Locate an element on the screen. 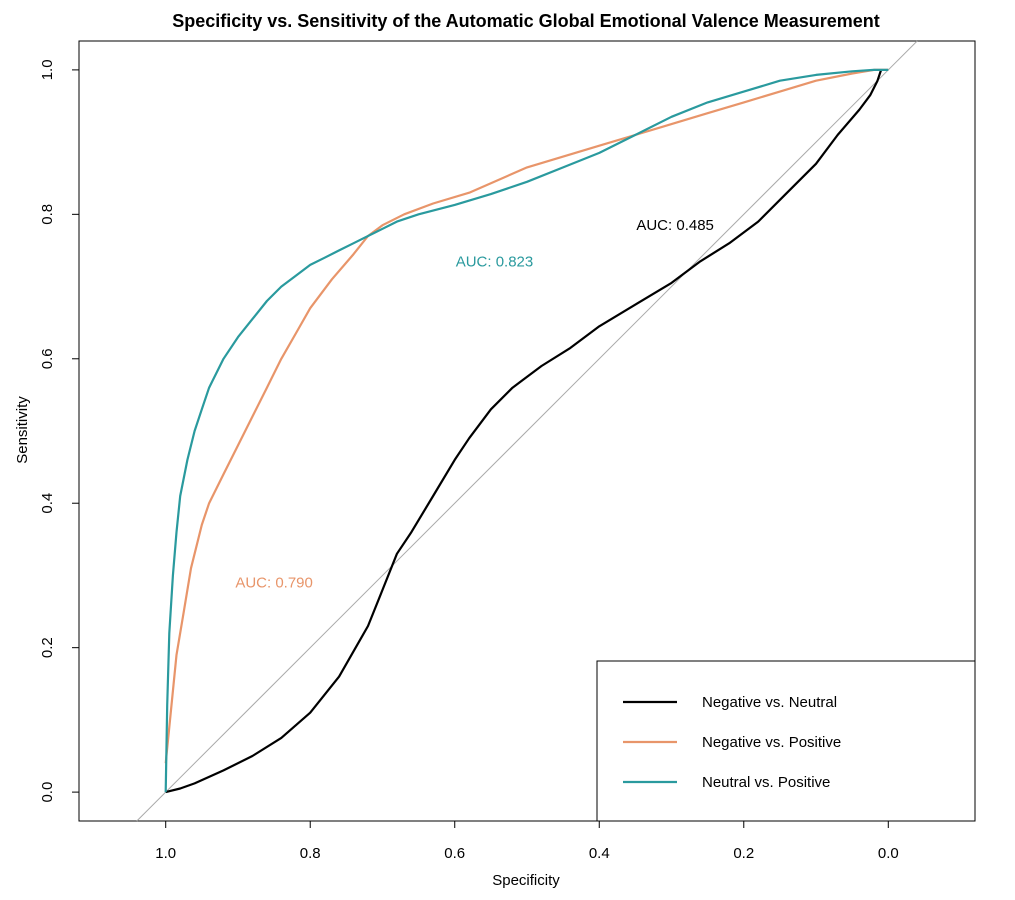 The image size is (1015, 900). x-axis: 1.0 0.8 0.6 0.4 0.2 0.0 is located at coordinates (527, 841).